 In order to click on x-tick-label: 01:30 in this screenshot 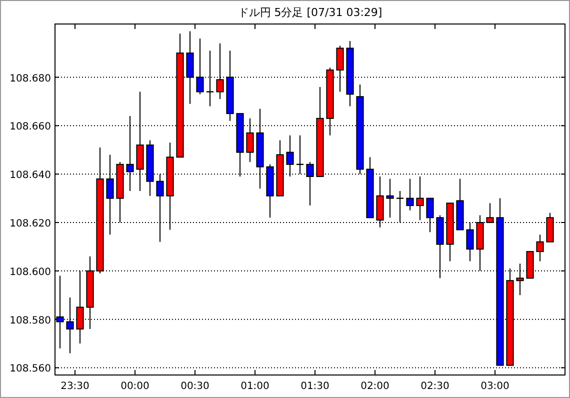, I will do `click(315, 386)`.